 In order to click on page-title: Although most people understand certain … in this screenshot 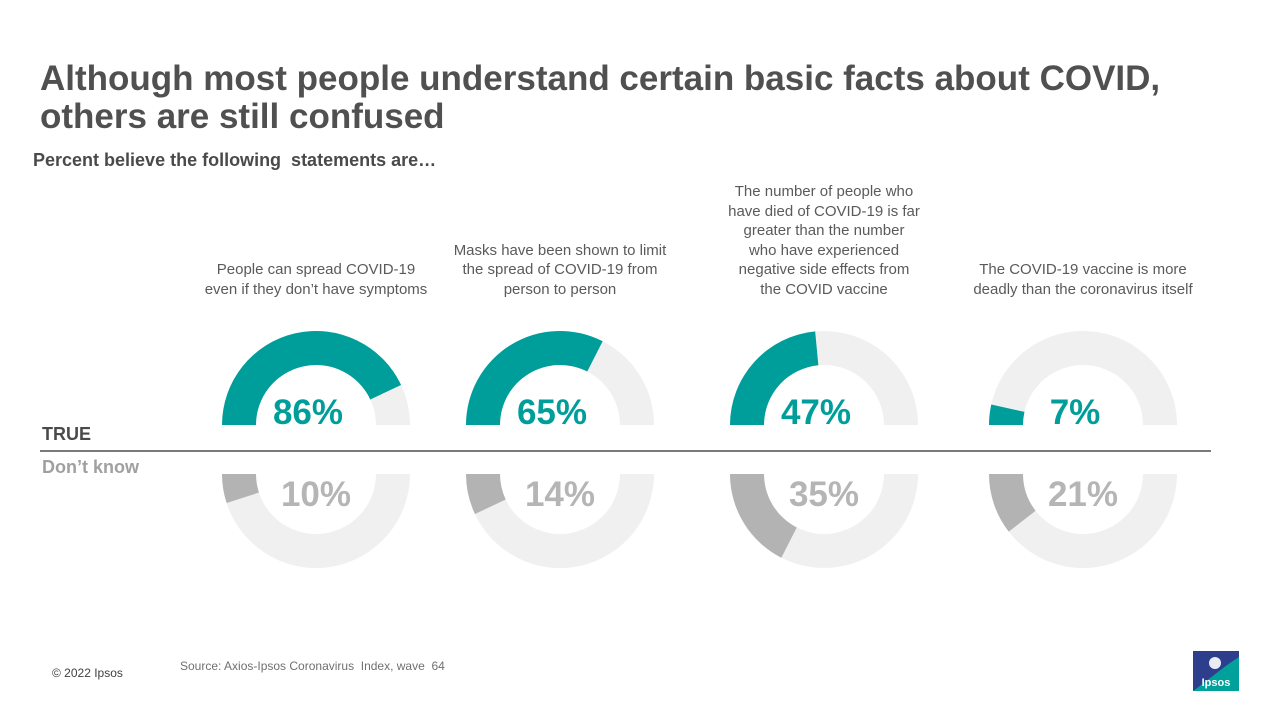, I will do `click(600, 97)`.